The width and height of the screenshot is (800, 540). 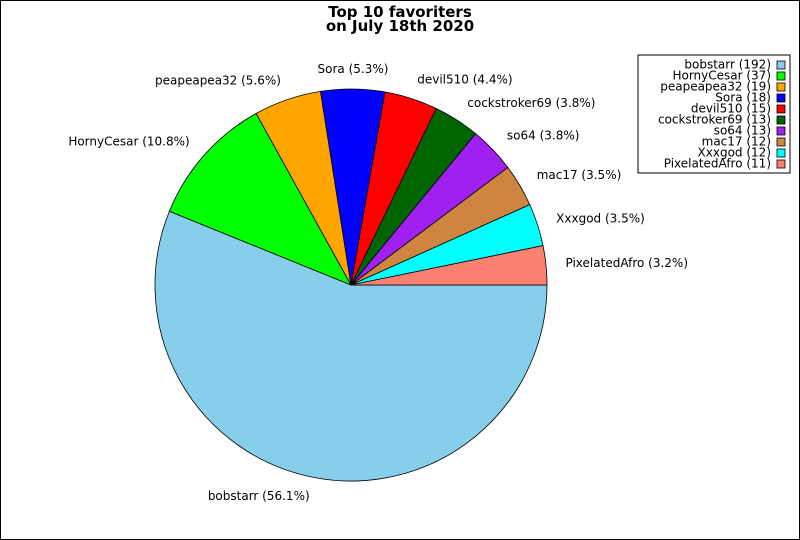 I want to click on slice-label-bobstarr: bobstarr (56.1%), so click(x=259, y=496).